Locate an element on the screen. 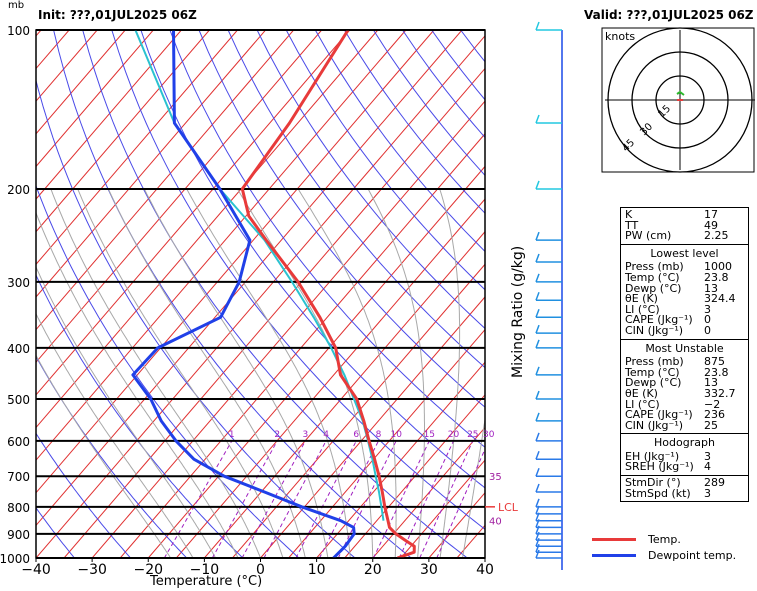 Image resolution: width=757 pixels, height=591 pixels. indices-value: 4 is located at coordinates (707, 467).